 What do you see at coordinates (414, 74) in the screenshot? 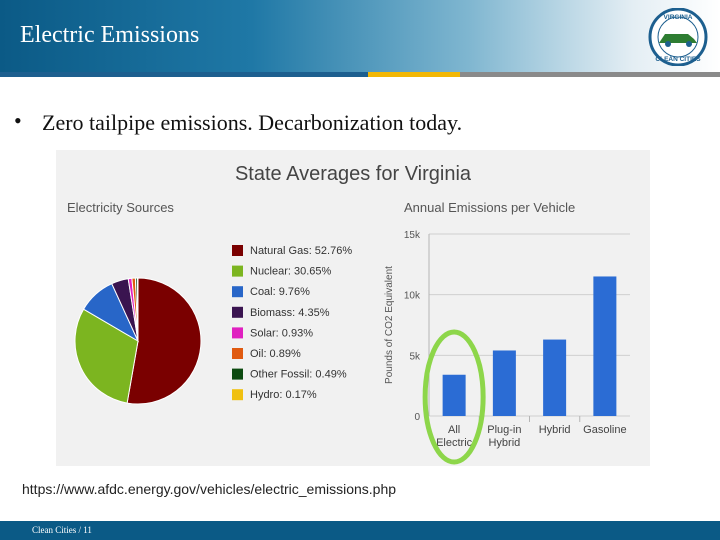
I see `accent-stripe-yellow` at bounding box center [414, 74].